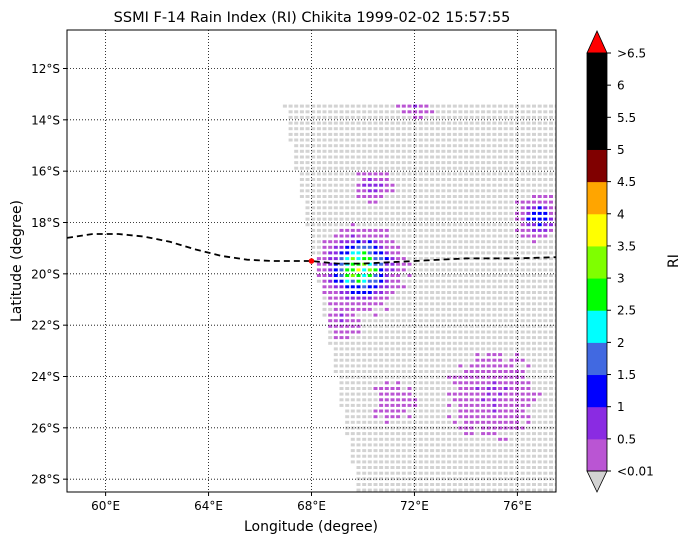  What do you see at coordinates (626, 375) in the screenshot?
I see `colorbar-tick-label: 1.5` at bounding box center [626, 375].